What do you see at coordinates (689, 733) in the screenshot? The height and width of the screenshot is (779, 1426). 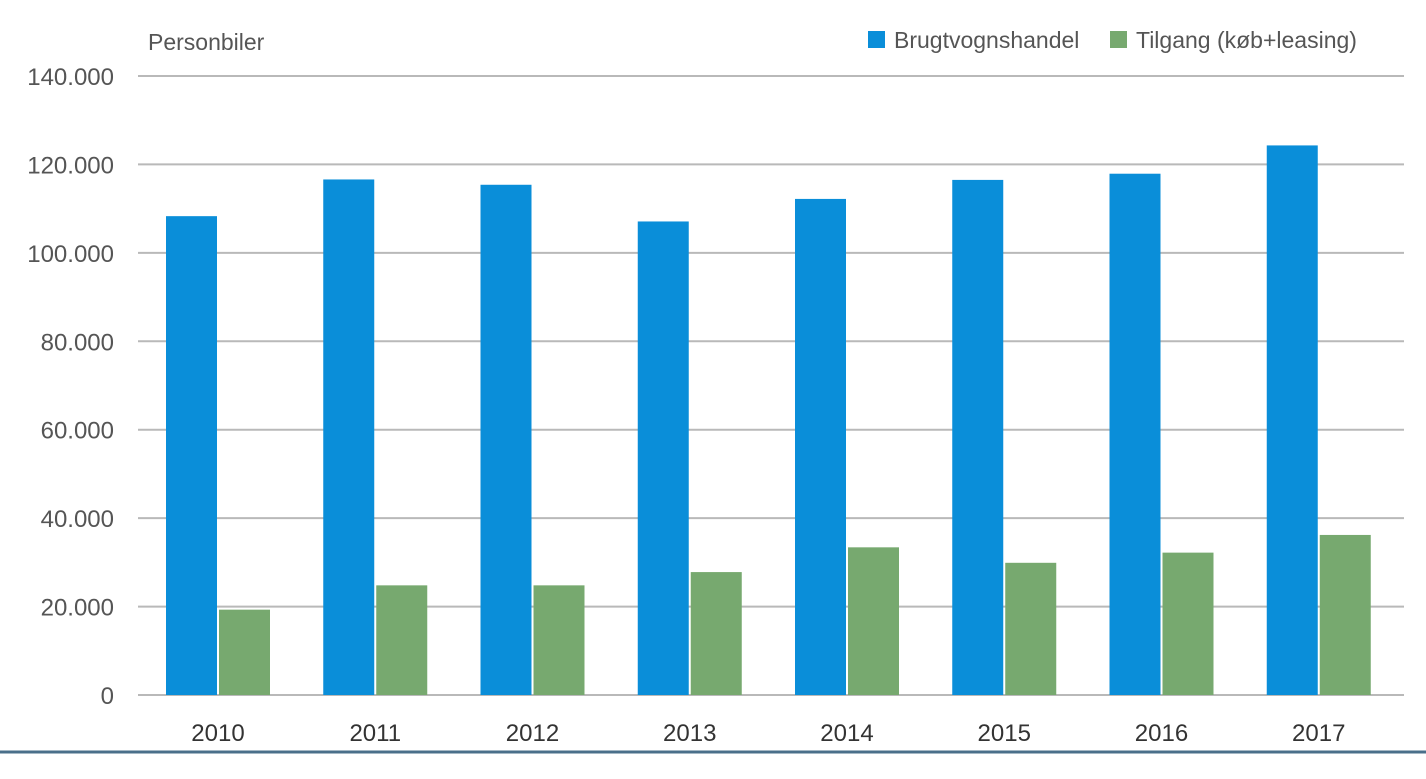 I see `x-tick-label: 2013` at bounding box center [689, 733].